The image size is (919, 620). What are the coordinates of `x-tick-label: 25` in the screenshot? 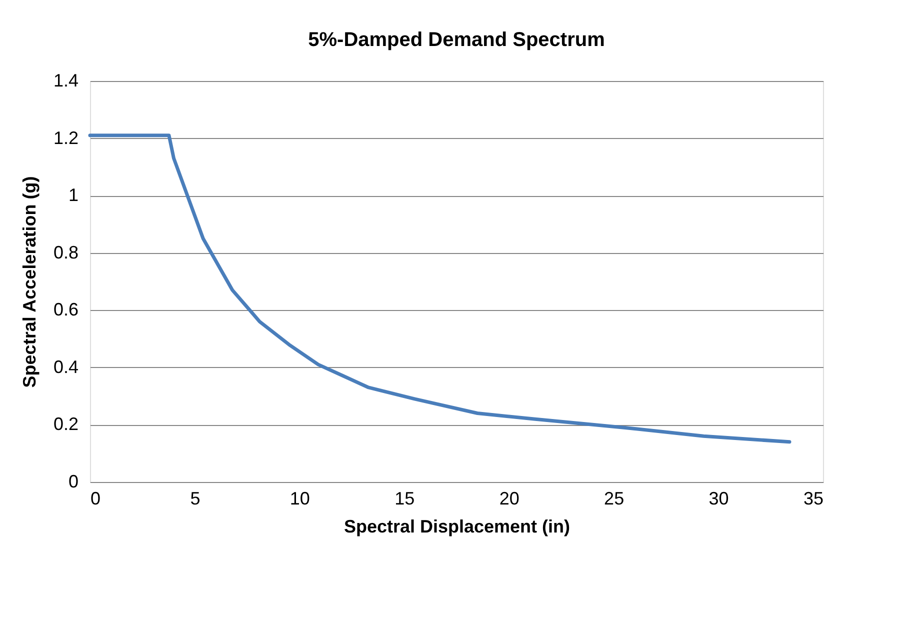 It's located at (614, 498).